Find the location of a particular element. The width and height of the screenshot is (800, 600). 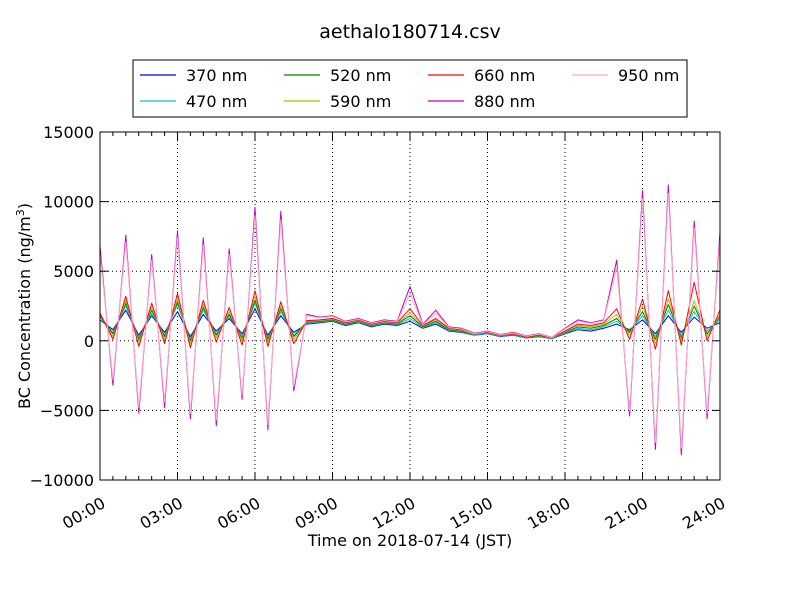

y-axis-label-text: BC Concentration (ng/m is located at coordinates (24, 312).